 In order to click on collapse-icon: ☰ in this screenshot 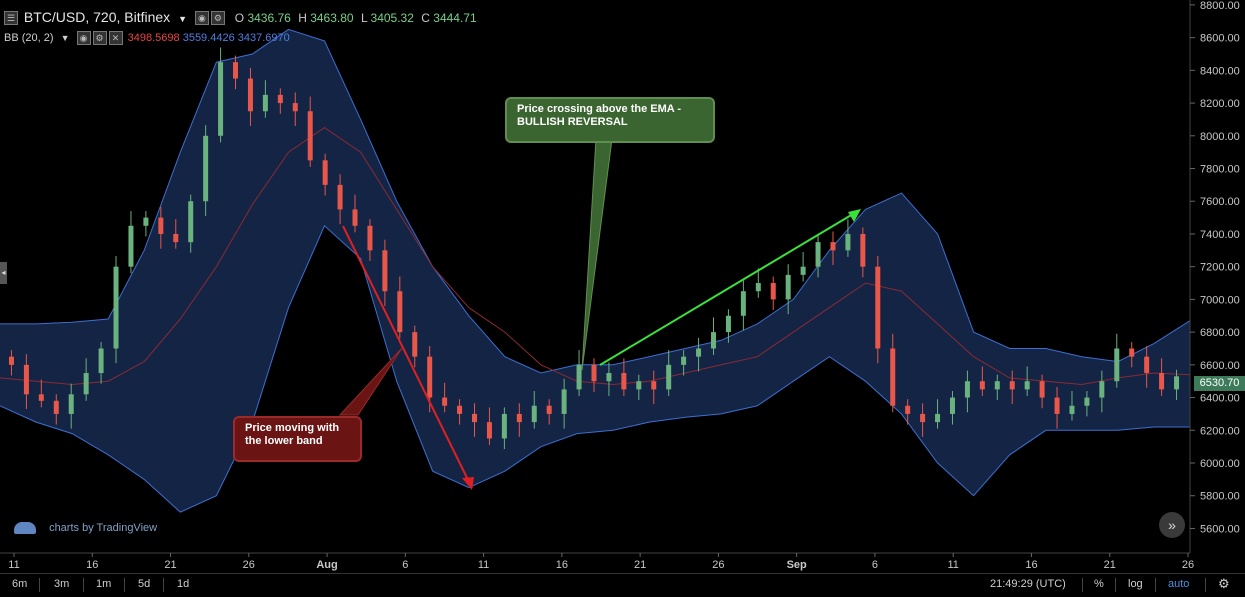, I will do `click(11, 18)`.